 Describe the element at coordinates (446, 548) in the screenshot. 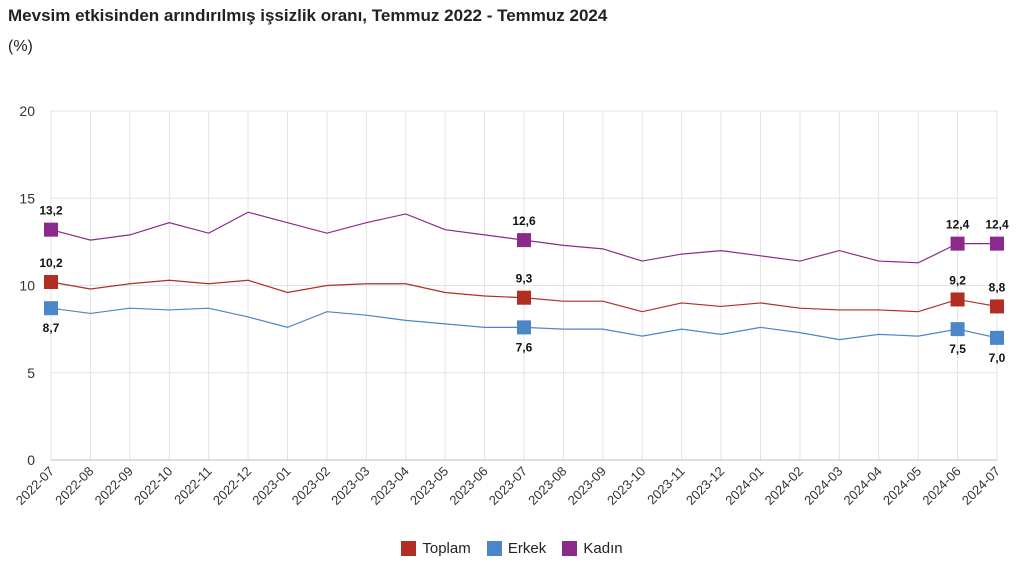

I see `legend-label-toplam: Toplam` at that location.